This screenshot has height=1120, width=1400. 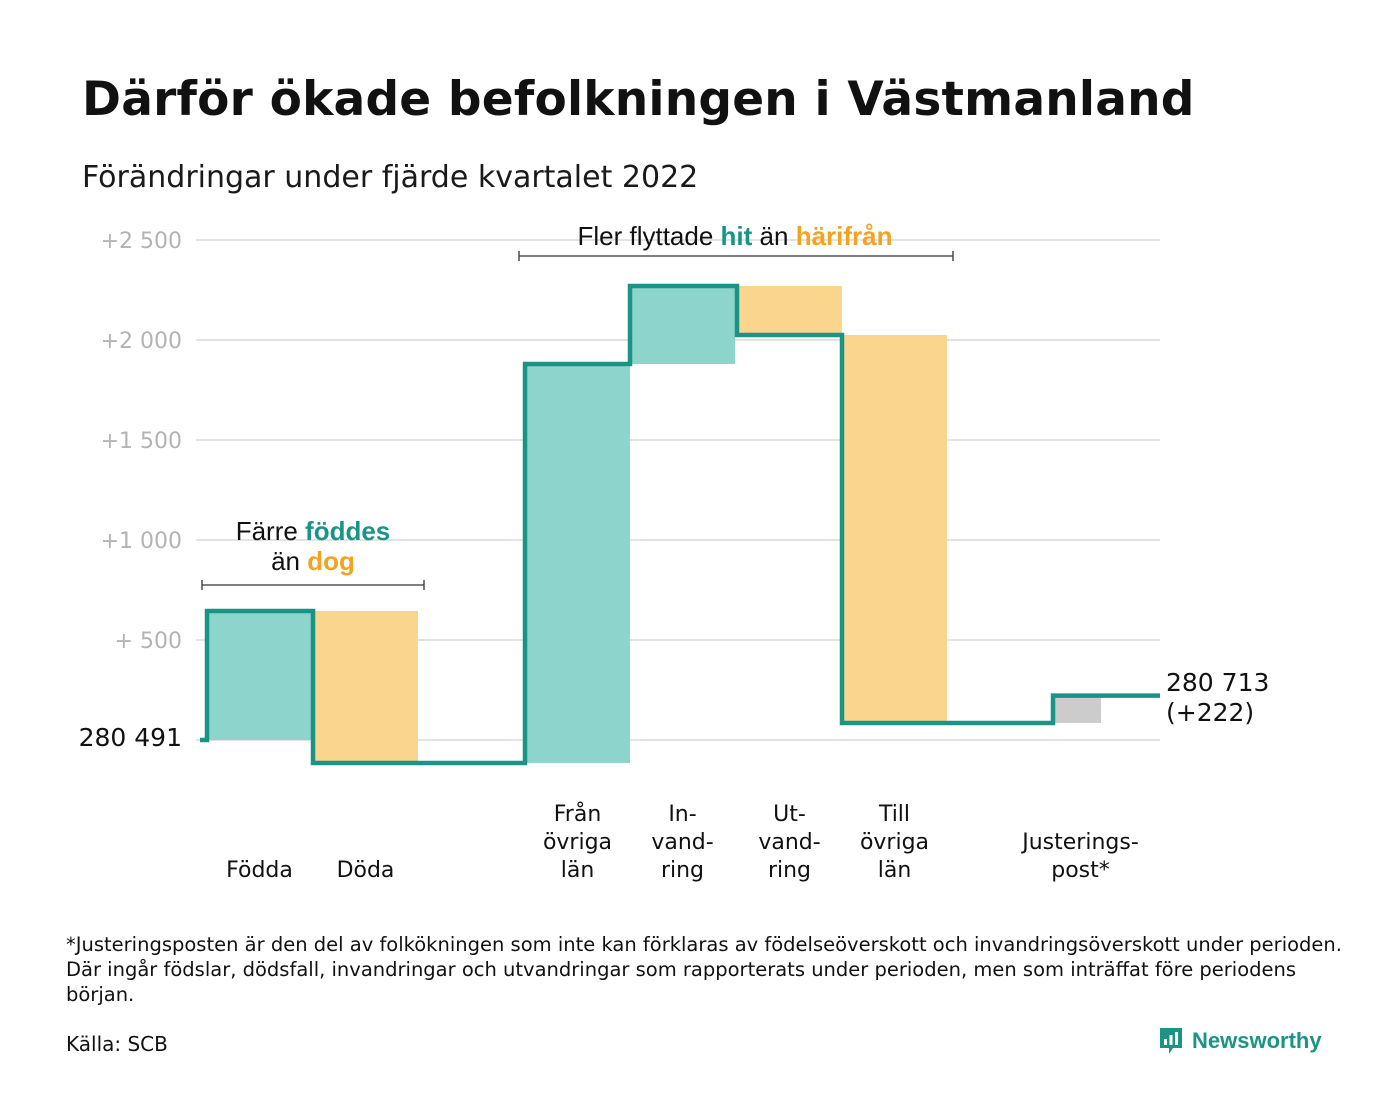 What do you see at coordinates (141, 341) in the screenshot?
I see `y-tick-label: +2 000` at bounding box center [141, 341].